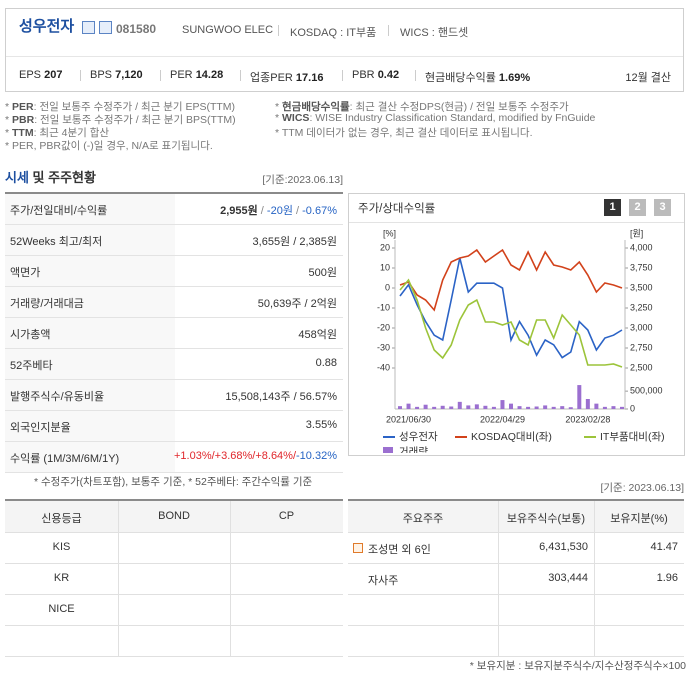 This screenshot has width=695, height=675. What do you see at coordinates (309, 78) in the screenshot?
I see `metric-value: 17.16` at bounding box center [309, 78].